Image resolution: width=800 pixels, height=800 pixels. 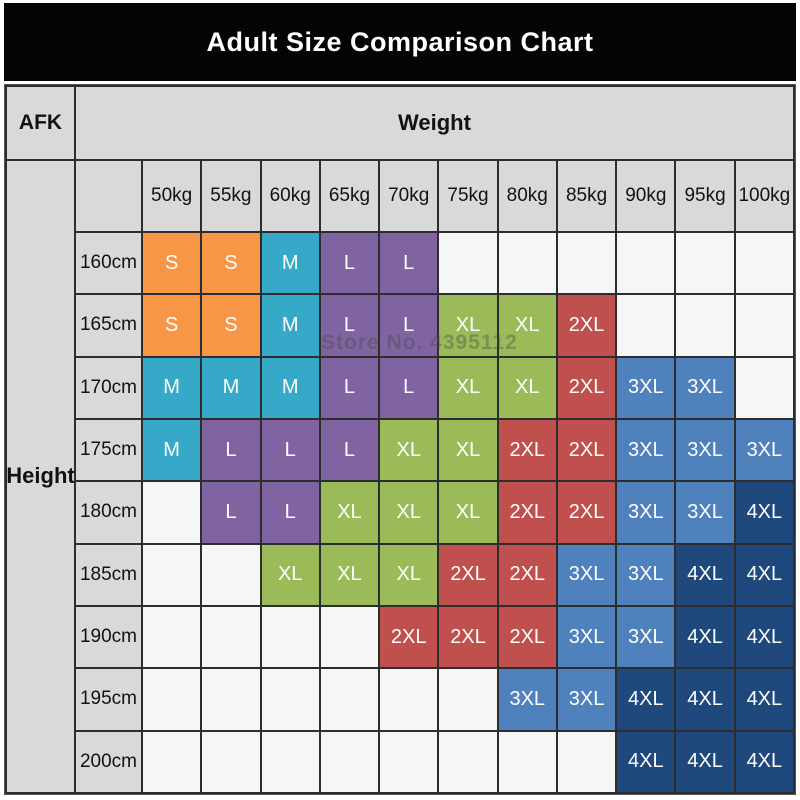 What do you see at coordinates (764, 196) in the screenshot?
I see `weight-header-cell: 100kg` at bounding box center [764, 196].